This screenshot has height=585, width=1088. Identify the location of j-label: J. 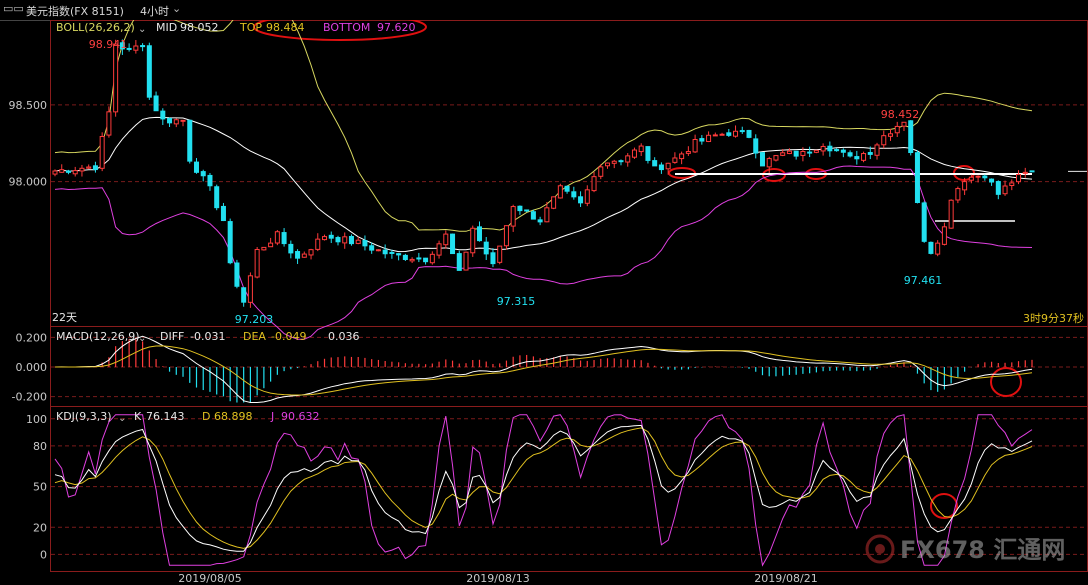
(272, 416).